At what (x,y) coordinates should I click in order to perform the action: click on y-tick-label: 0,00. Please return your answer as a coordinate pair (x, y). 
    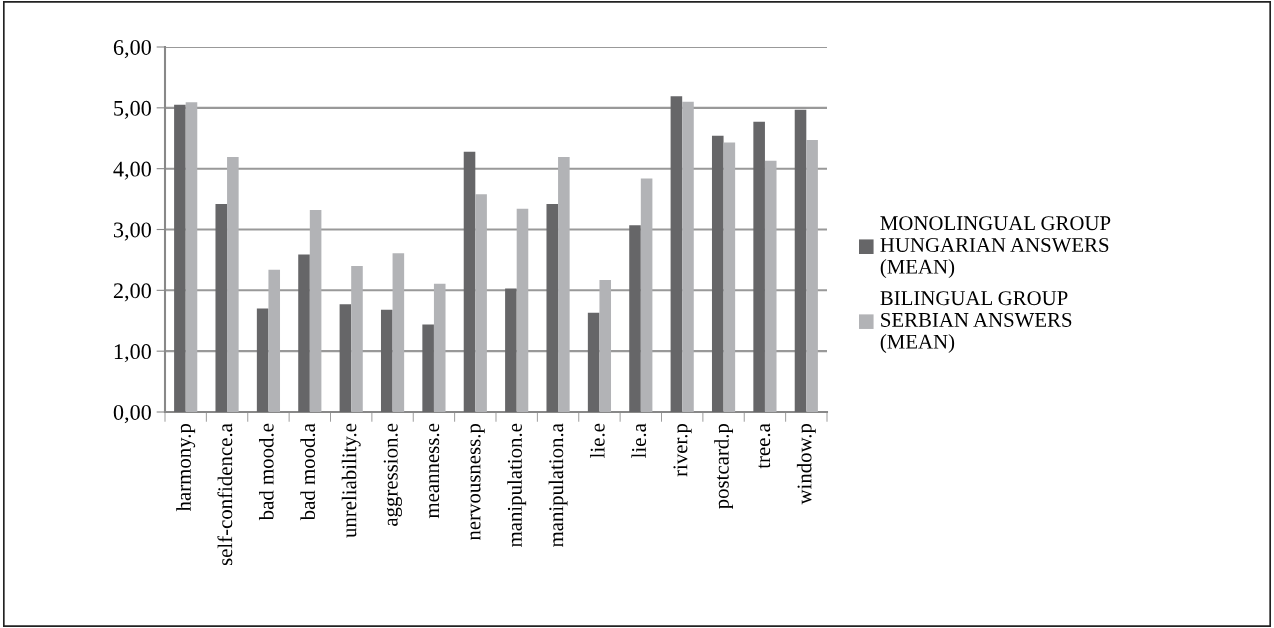
    Looking at the image, I should click on (132, 414).